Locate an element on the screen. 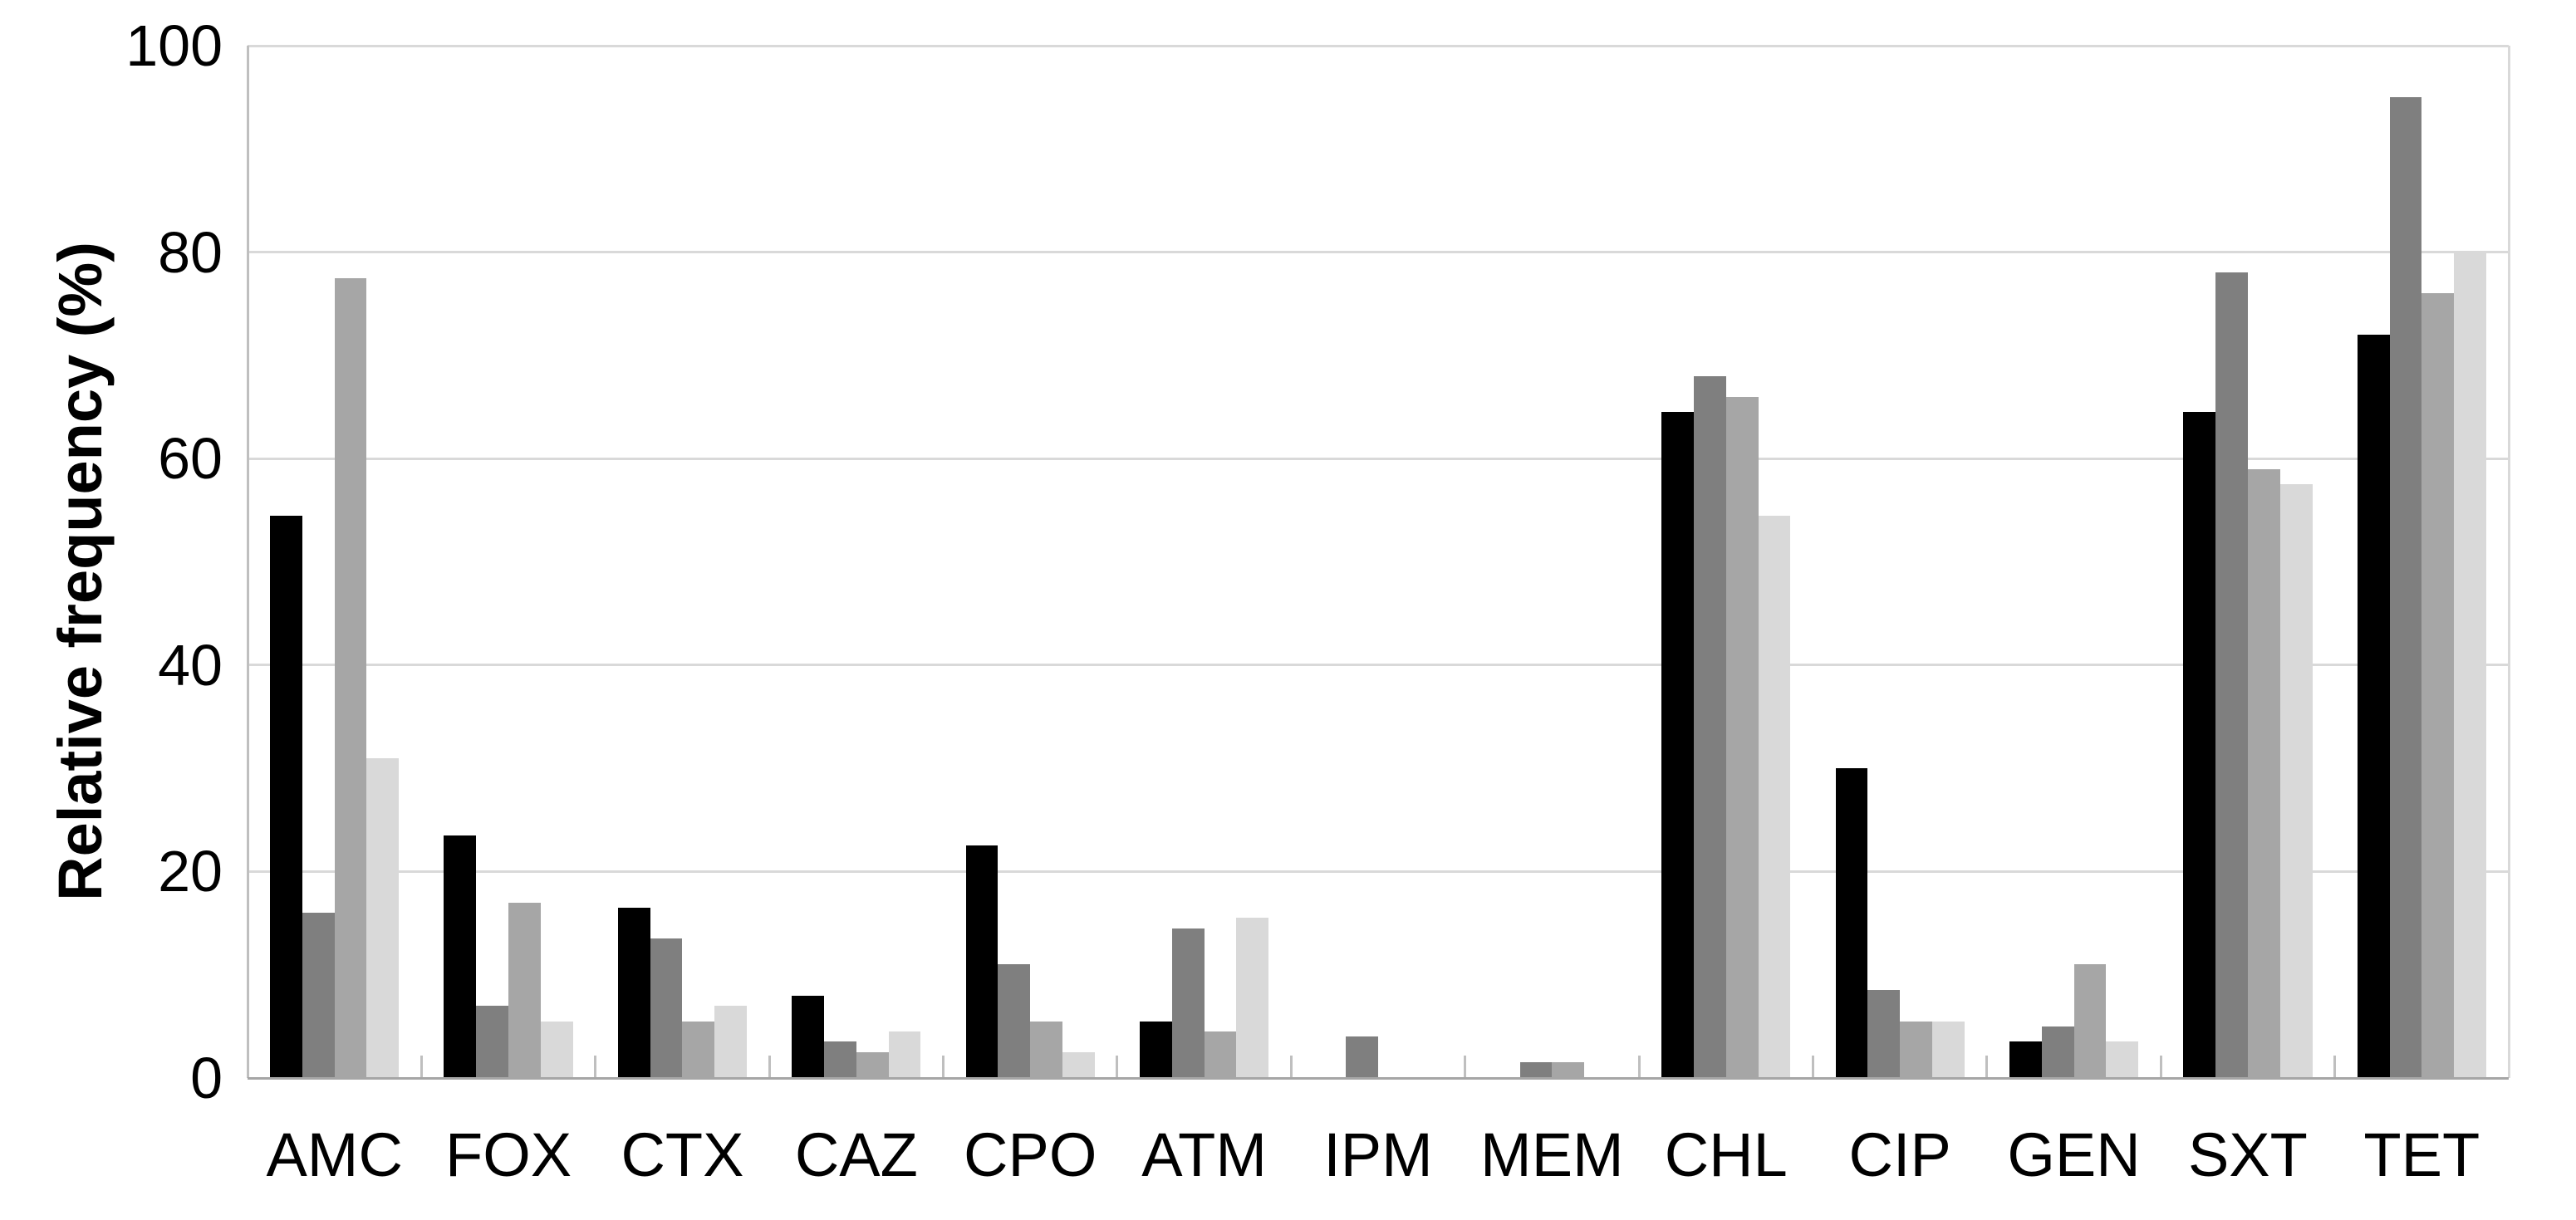 This screenshot has width=2576, height=1220. bar-black-CPO is located at coordinates (982, 961).